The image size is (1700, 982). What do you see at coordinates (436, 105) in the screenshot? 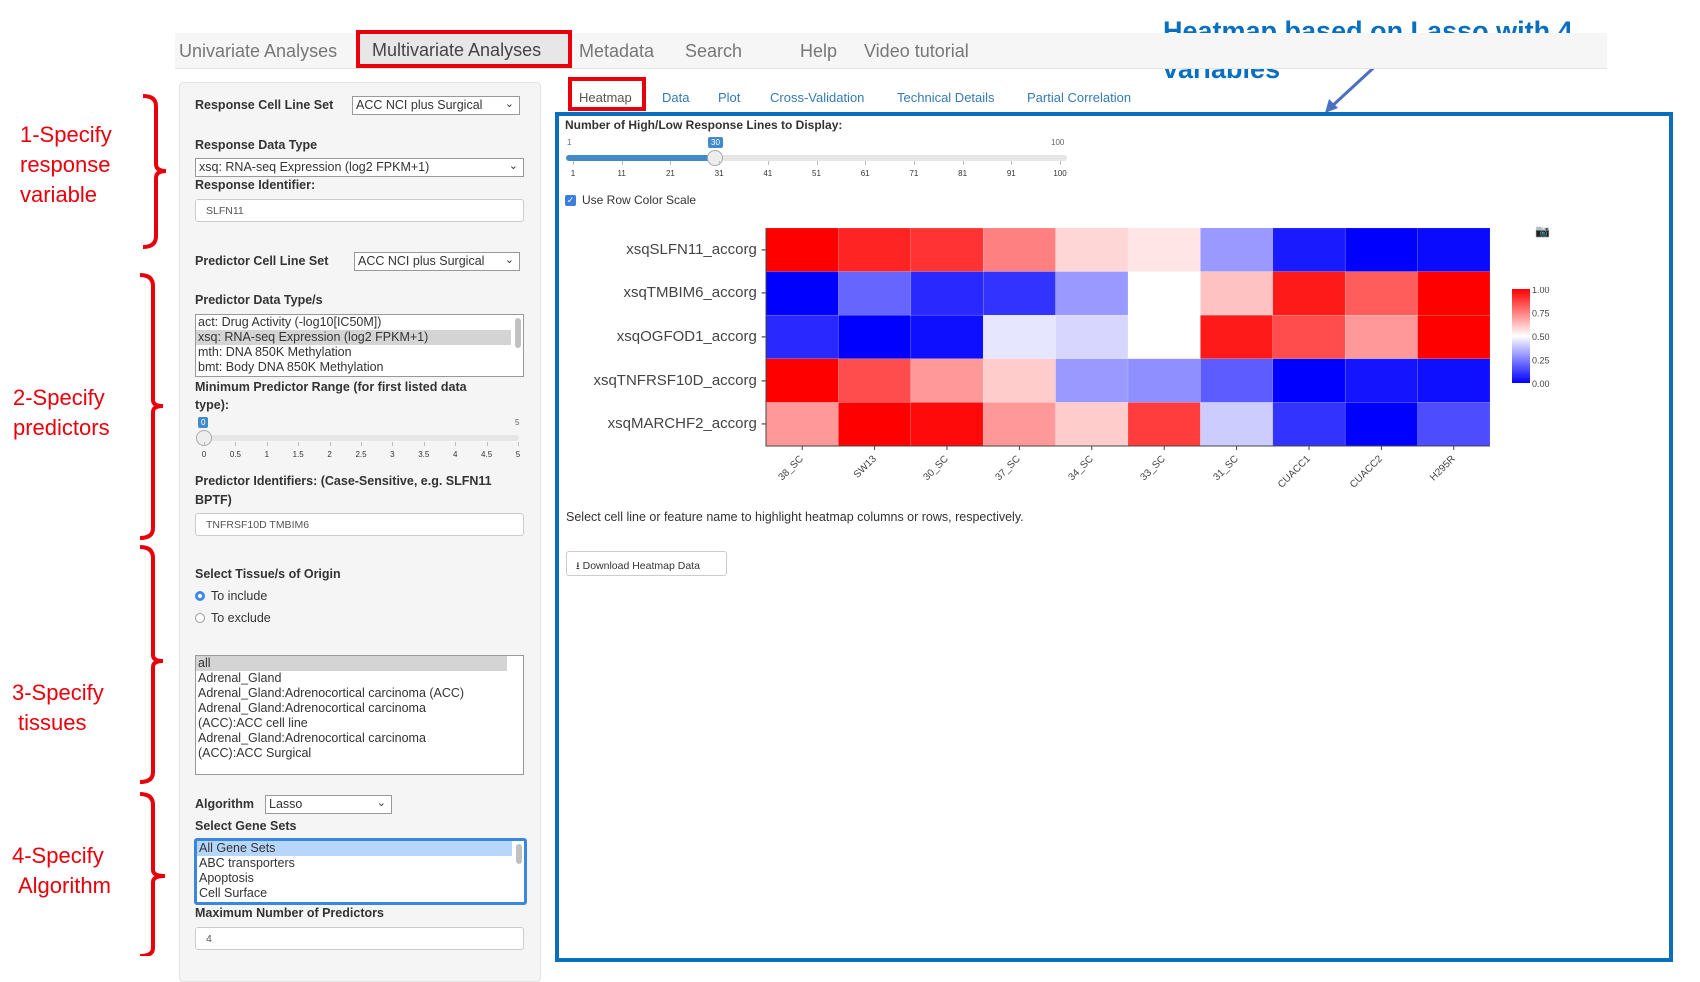
I see `response-cell-line-set-select: ACC NCI plus Surgical ⌄` at bounding box center [436, 105].